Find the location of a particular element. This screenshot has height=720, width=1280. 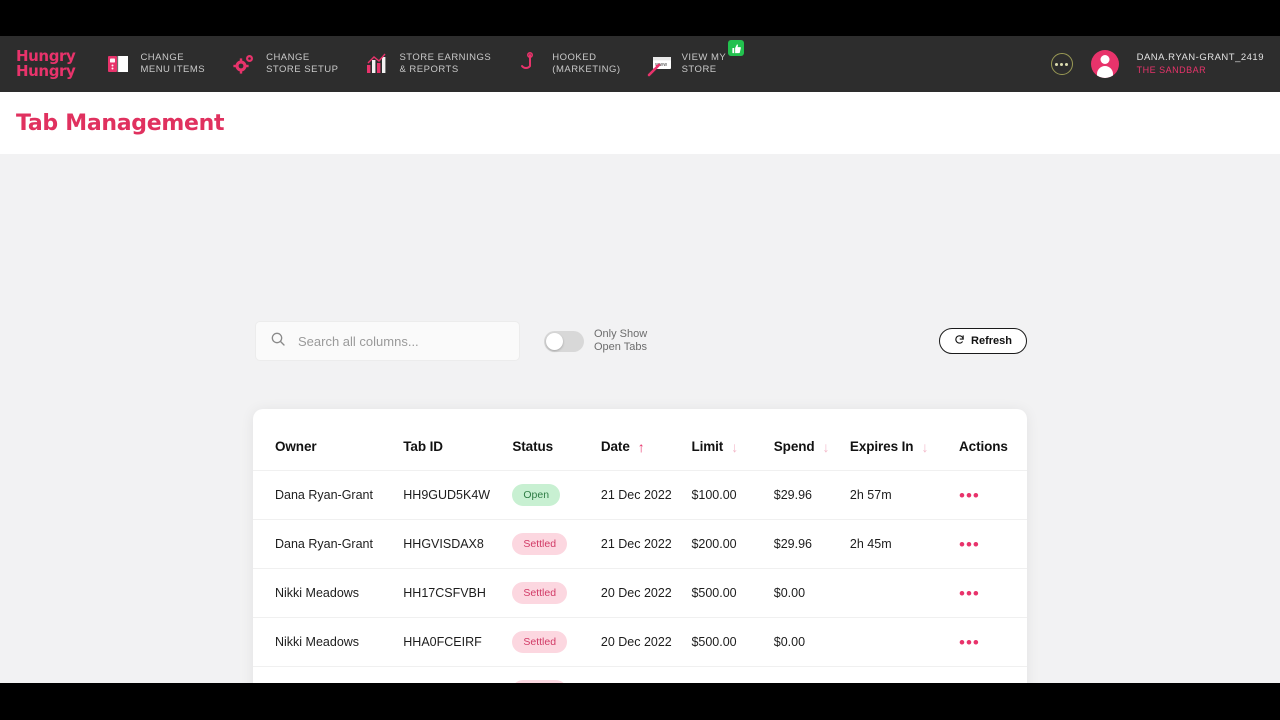

cell-limit: $500.00 is located at coordinates (732, 642).